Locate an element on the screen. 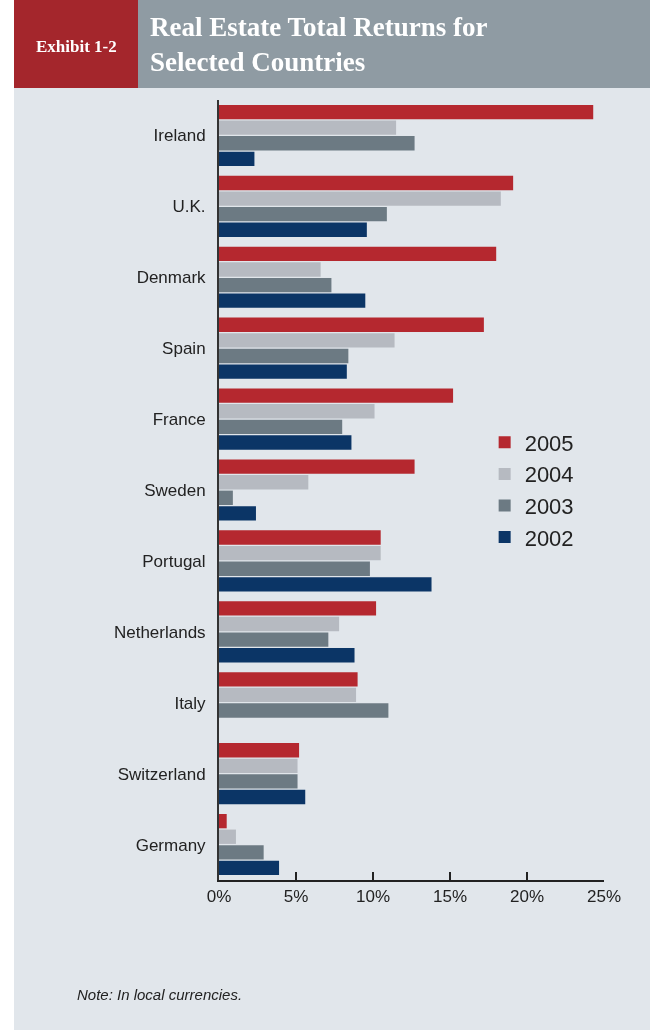  x-tick-label: 5% is located at coordinates (296, 897).